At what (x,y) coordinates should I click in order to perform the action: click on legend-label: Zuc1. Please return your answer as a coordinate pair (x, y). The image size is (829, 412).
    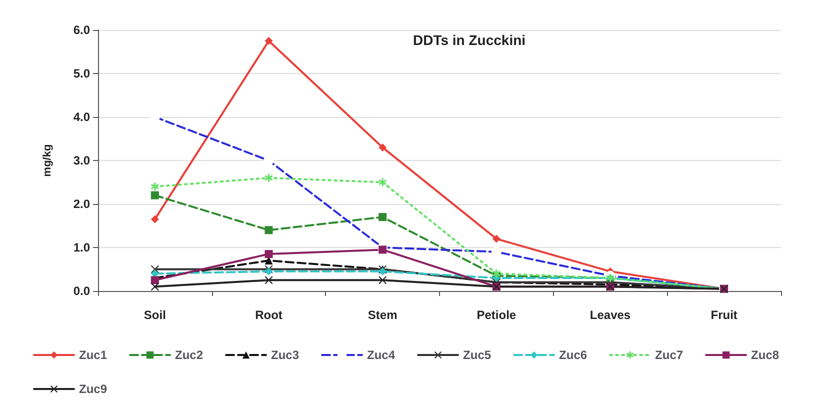
    Looking at the image, I should click on (93, 355).